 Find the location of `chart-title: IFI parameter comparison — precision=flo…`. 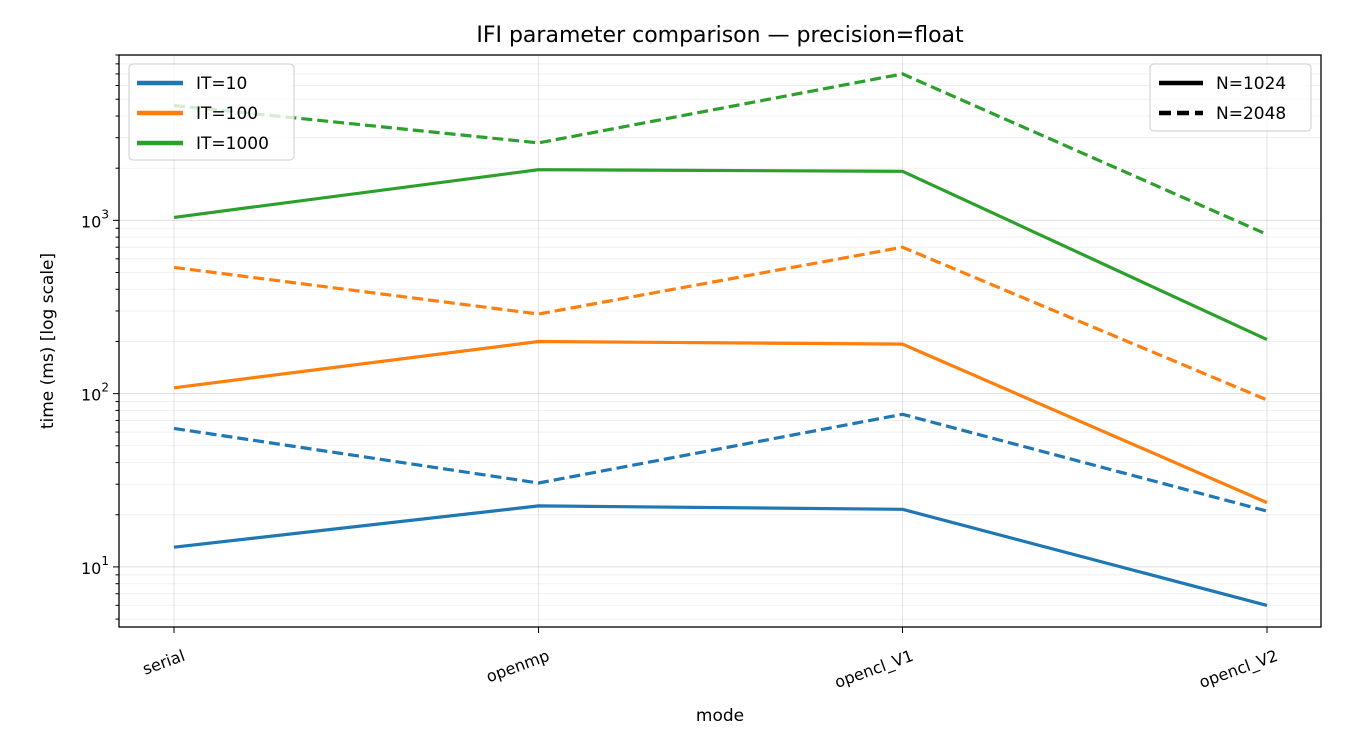

chart-title: IFI parameter comparison — precision=flo… is located at coordinates (720, 35).